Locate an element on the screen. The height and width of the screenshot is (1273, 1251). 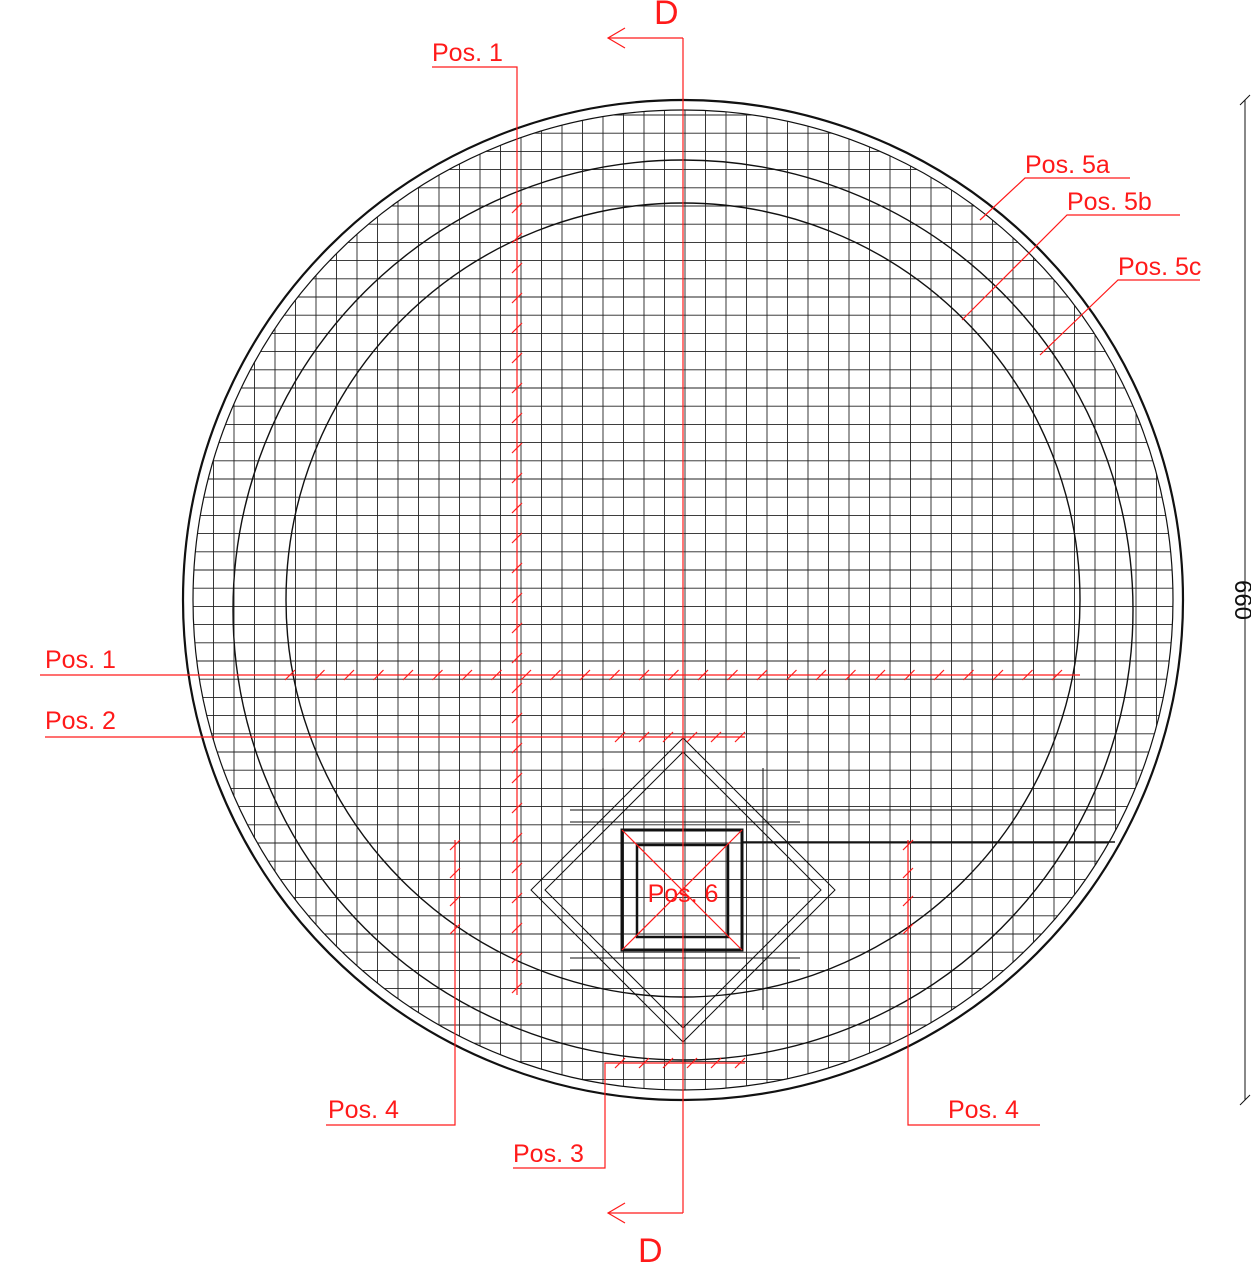
label: Pos. 6 is located at coordinates (683, 894).